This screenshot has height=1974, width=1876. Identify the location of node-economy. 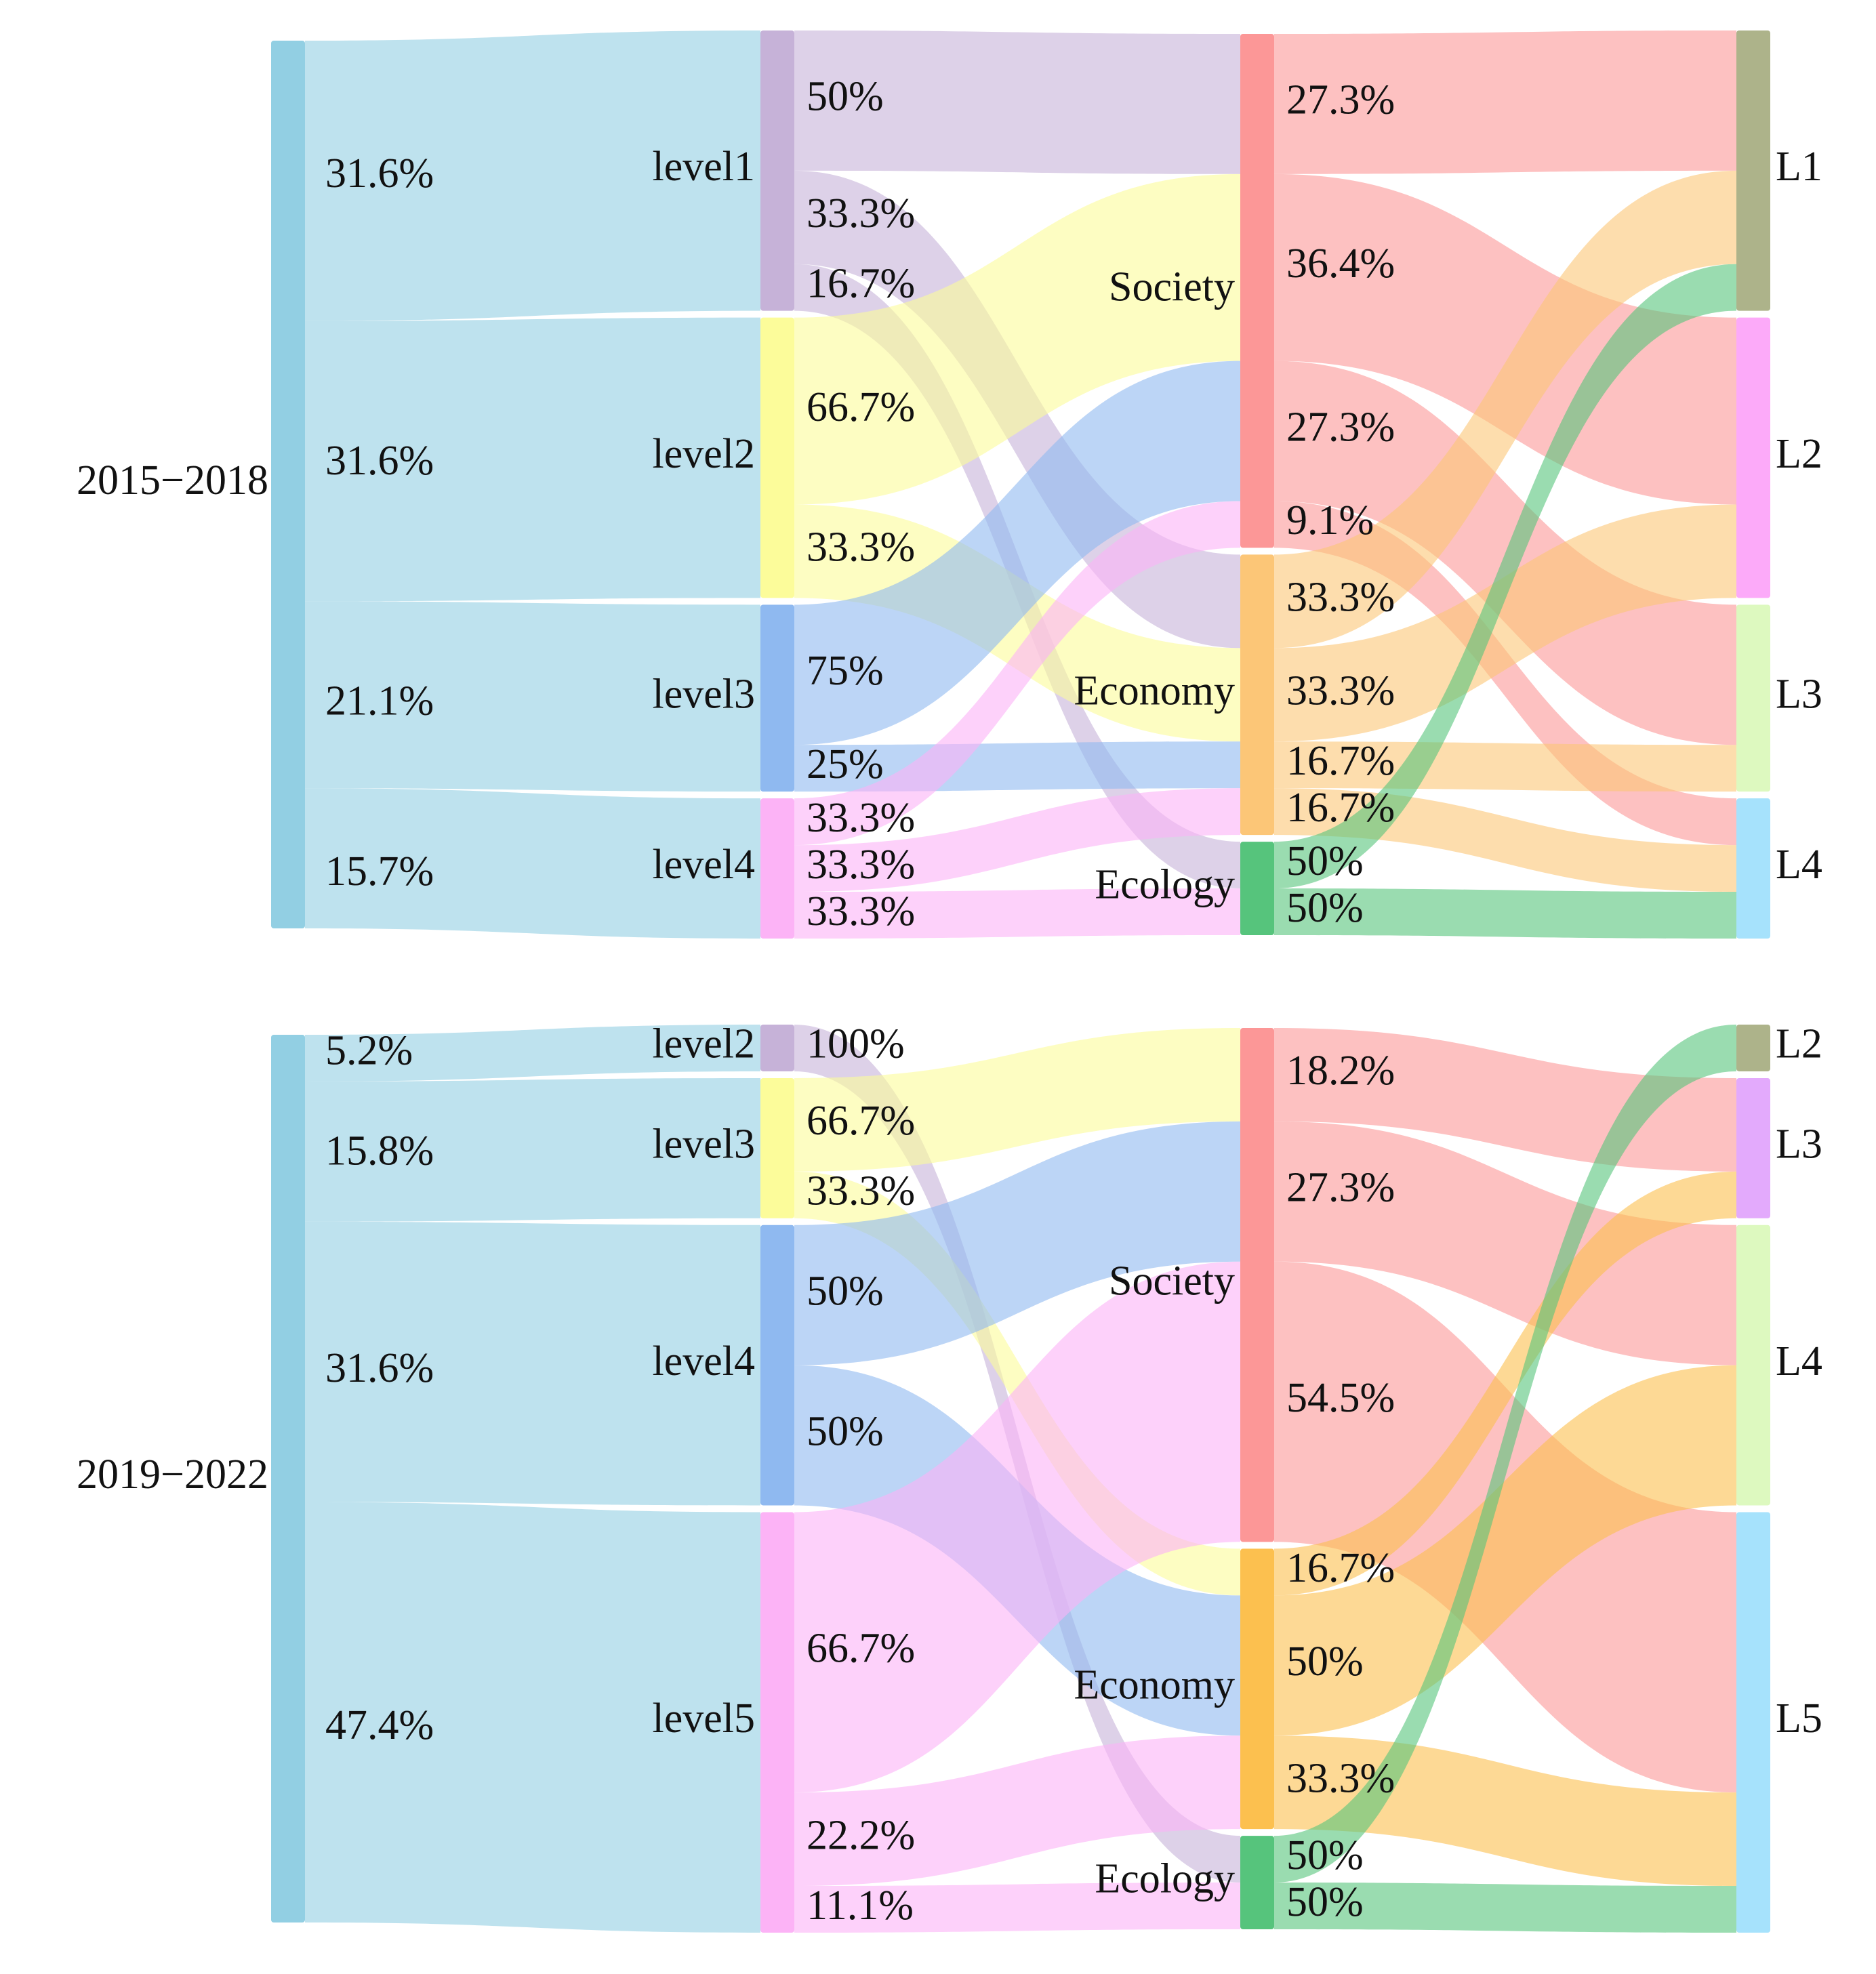
(1257, 1689).